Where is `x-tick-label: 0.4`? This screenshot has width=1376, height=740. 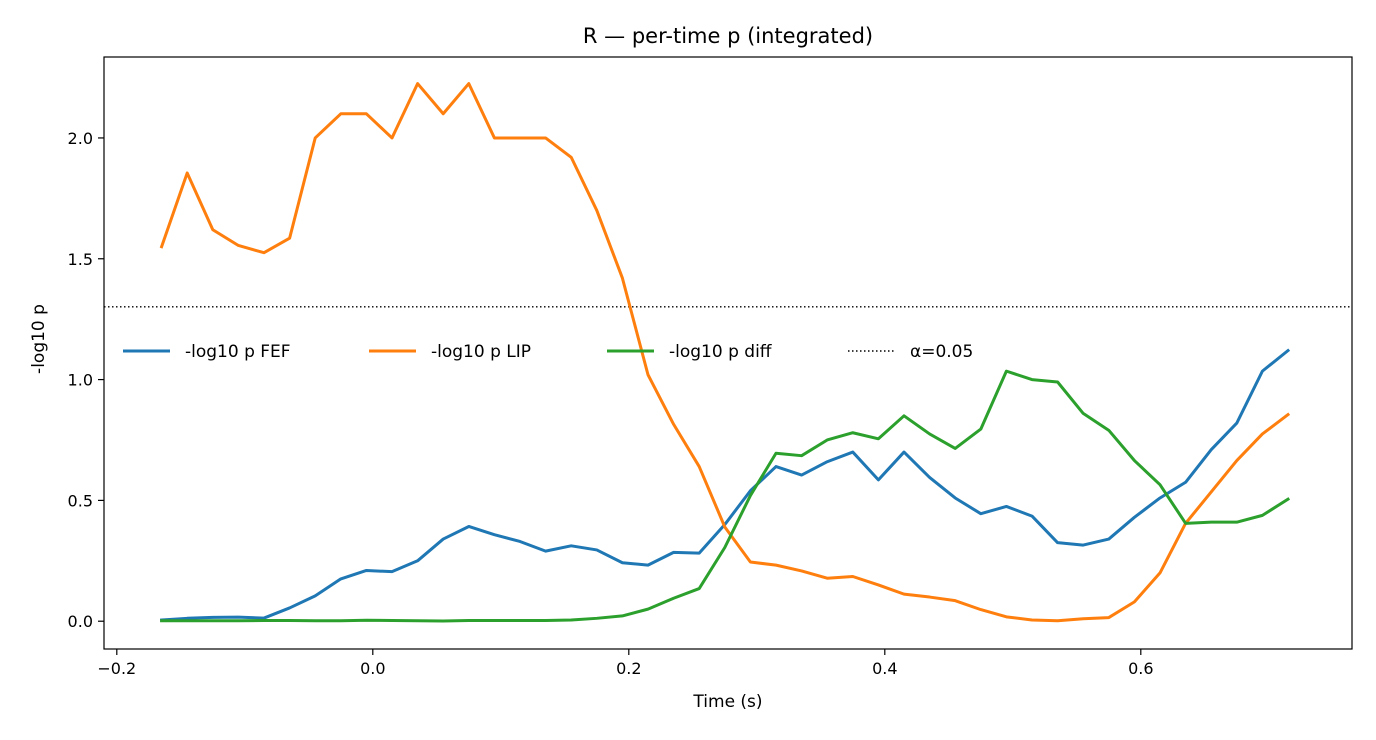 x-tick-label: 0.4 is located at coordinates (884, 668).